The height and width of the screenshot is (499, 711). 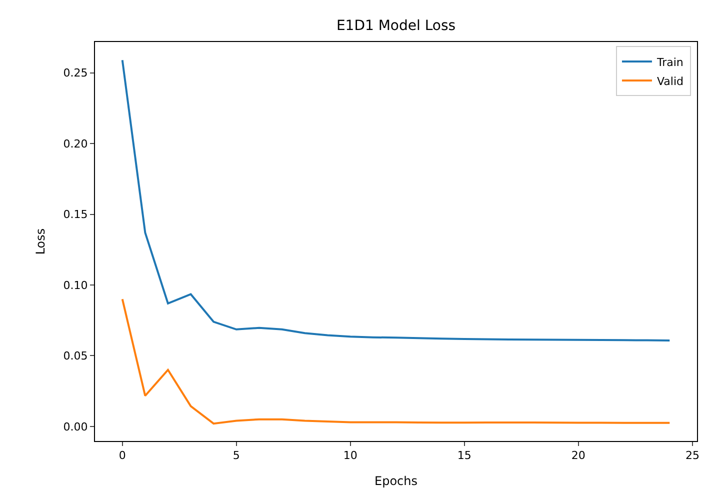 What do you see at coordinates (350, 455) in the screenshot?
I see `x-tick-label: 10` at bounding box center [350, 455].